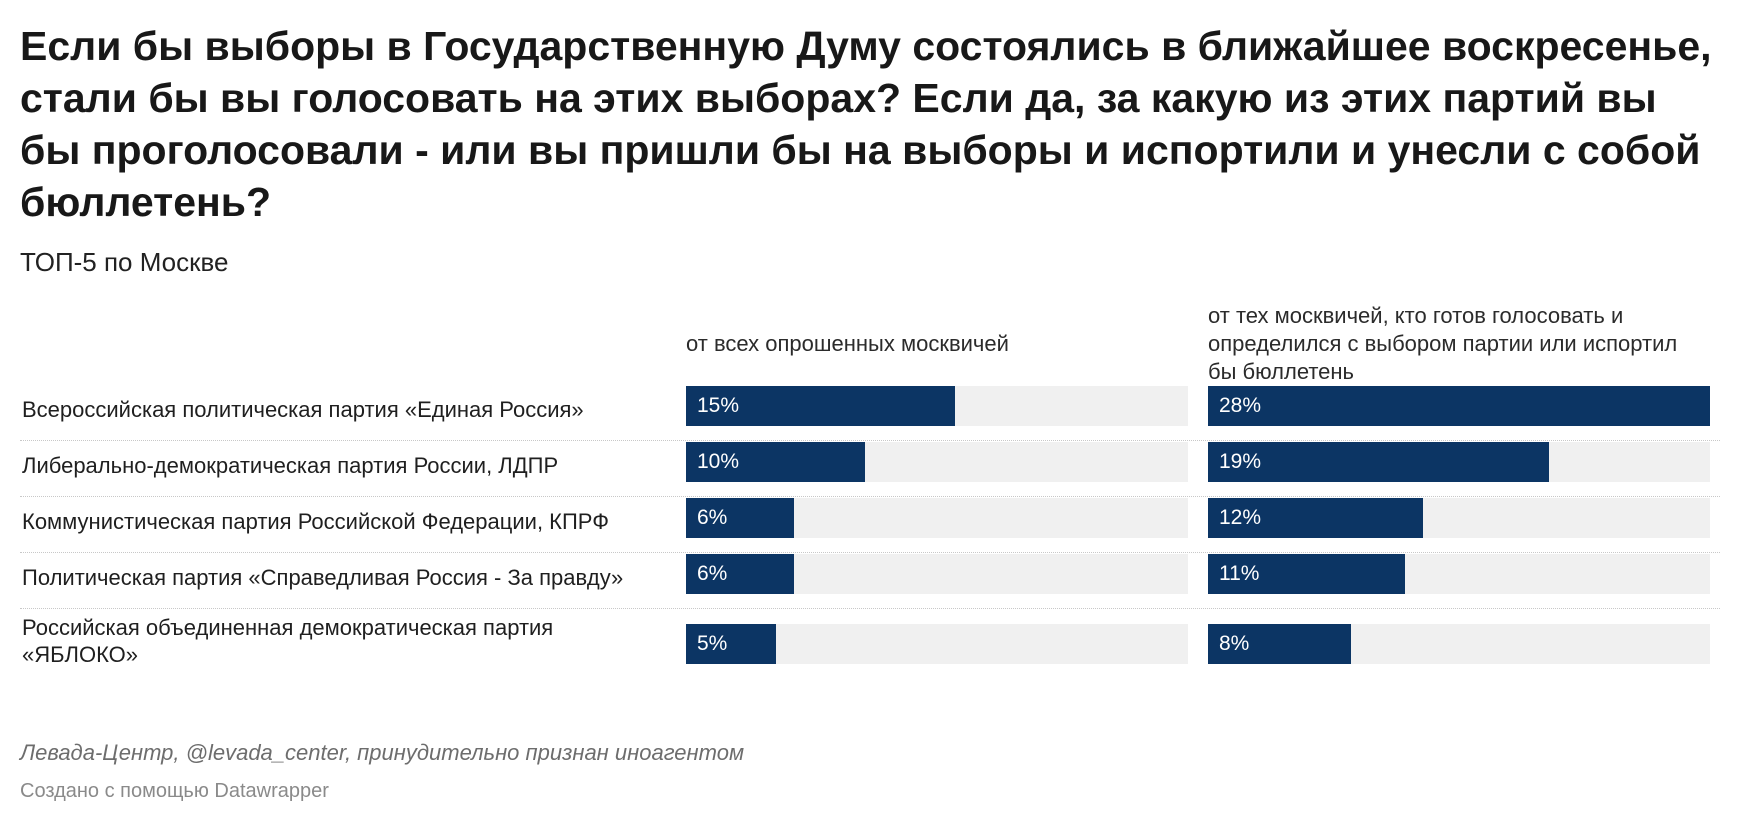 Image resolution: width=1740 pixels, height=824 pixels. I want to click on bar-track: 19%, so click(1459, 462).